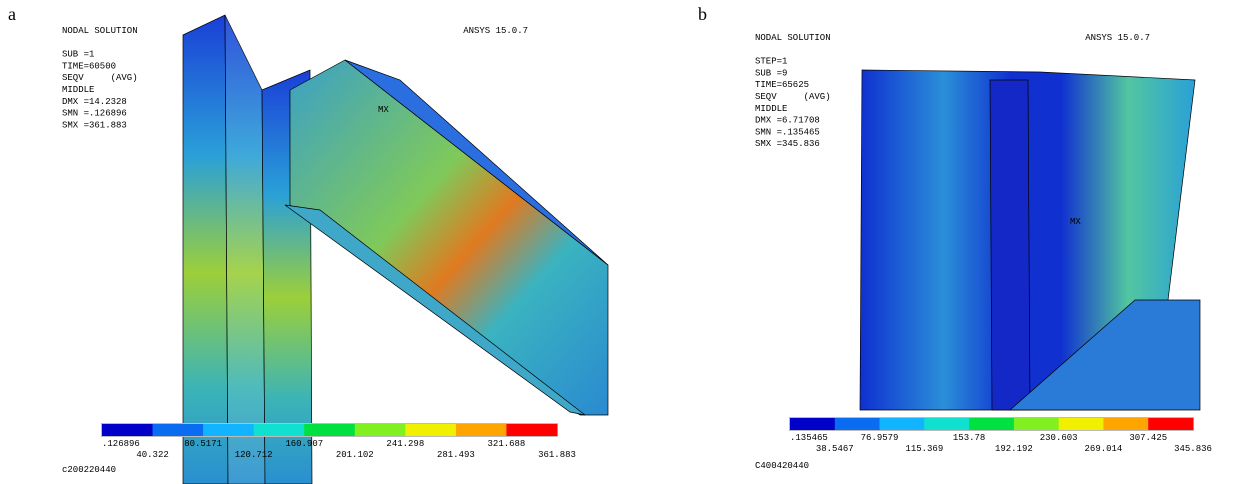  I want to click on header-line: DMX =14.2328, so click(94, 102).